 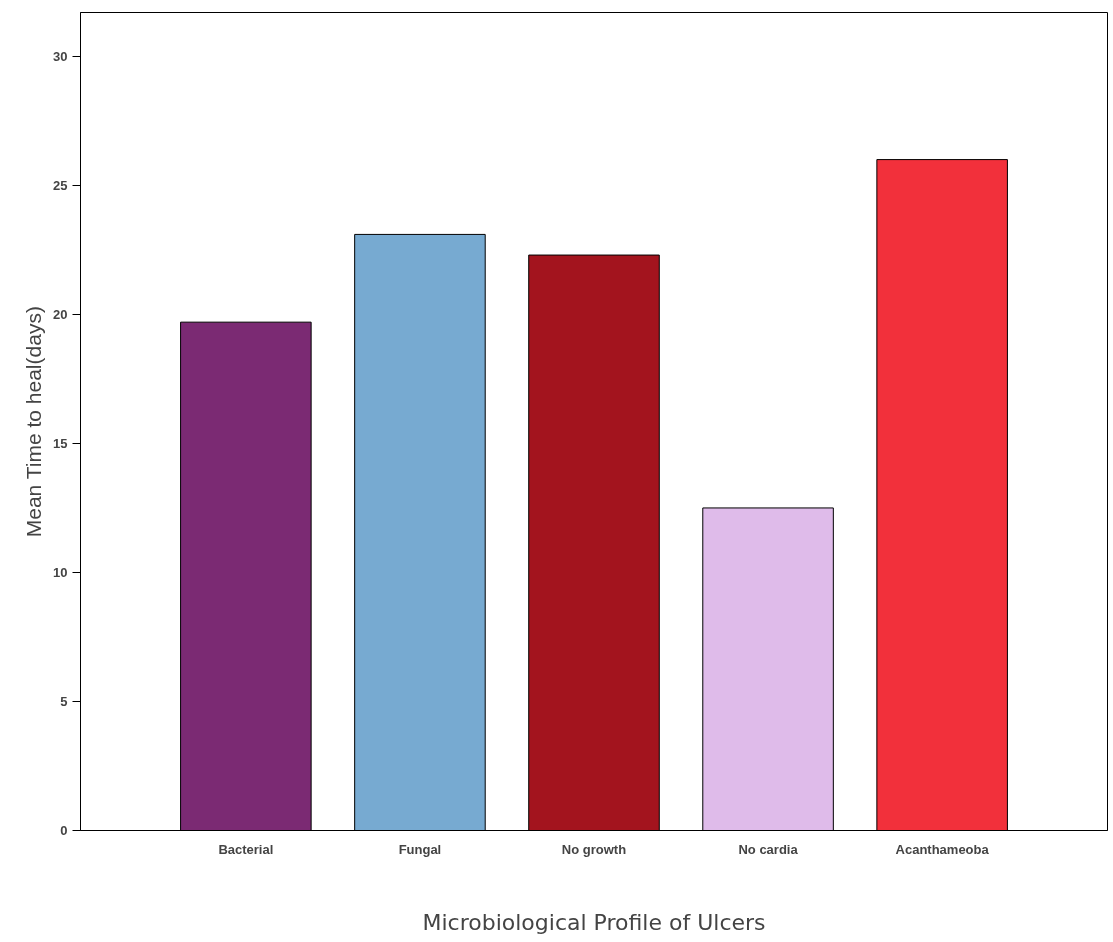 I want to click on y-tick-label: 10, so click(x=60, y=572).